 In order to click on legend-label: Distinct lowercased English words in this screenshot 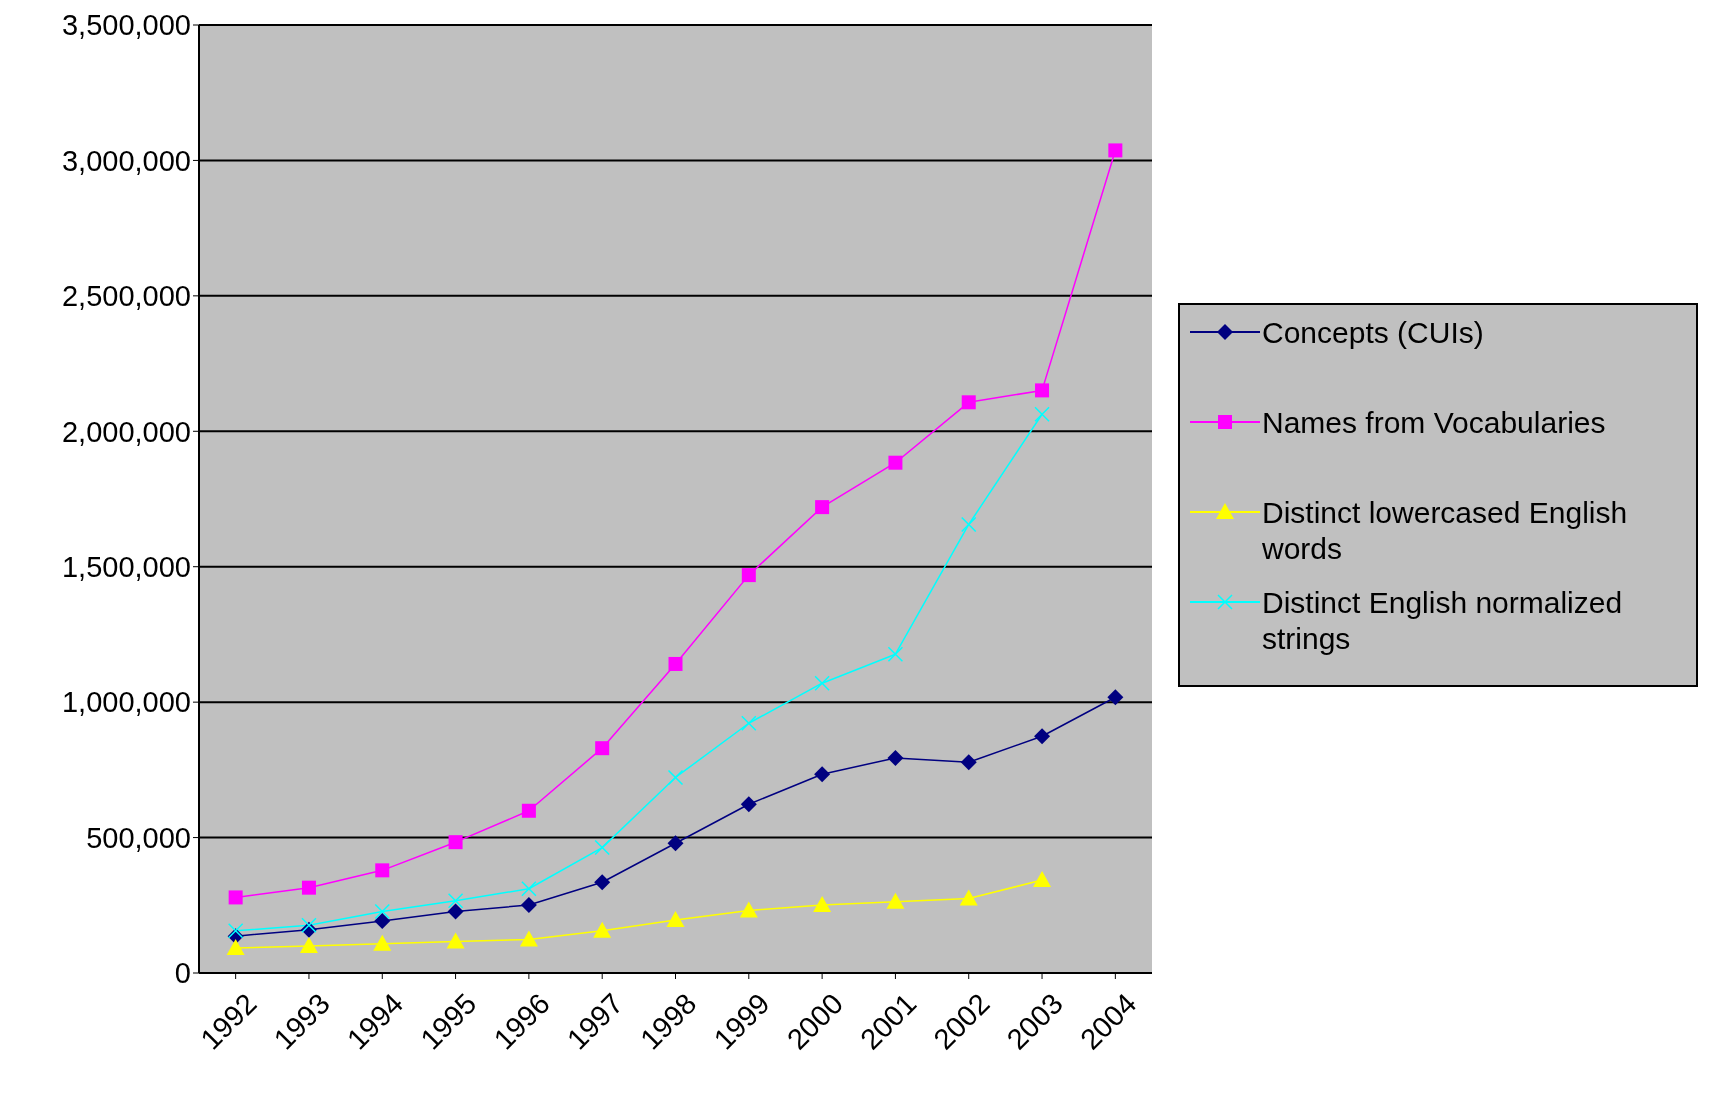, I will do `click(1445, 531)`.